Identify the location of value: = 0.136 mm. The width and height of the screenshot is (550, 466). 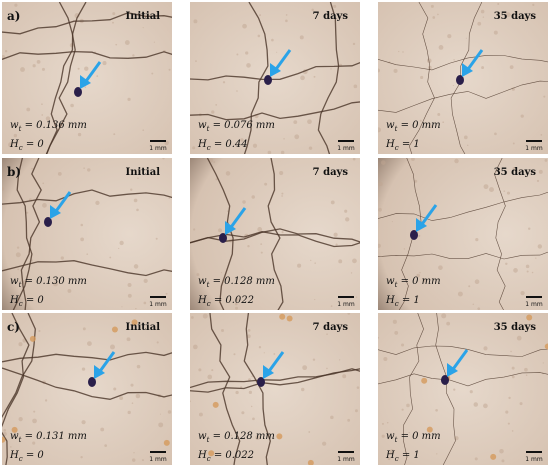
(54, 125).